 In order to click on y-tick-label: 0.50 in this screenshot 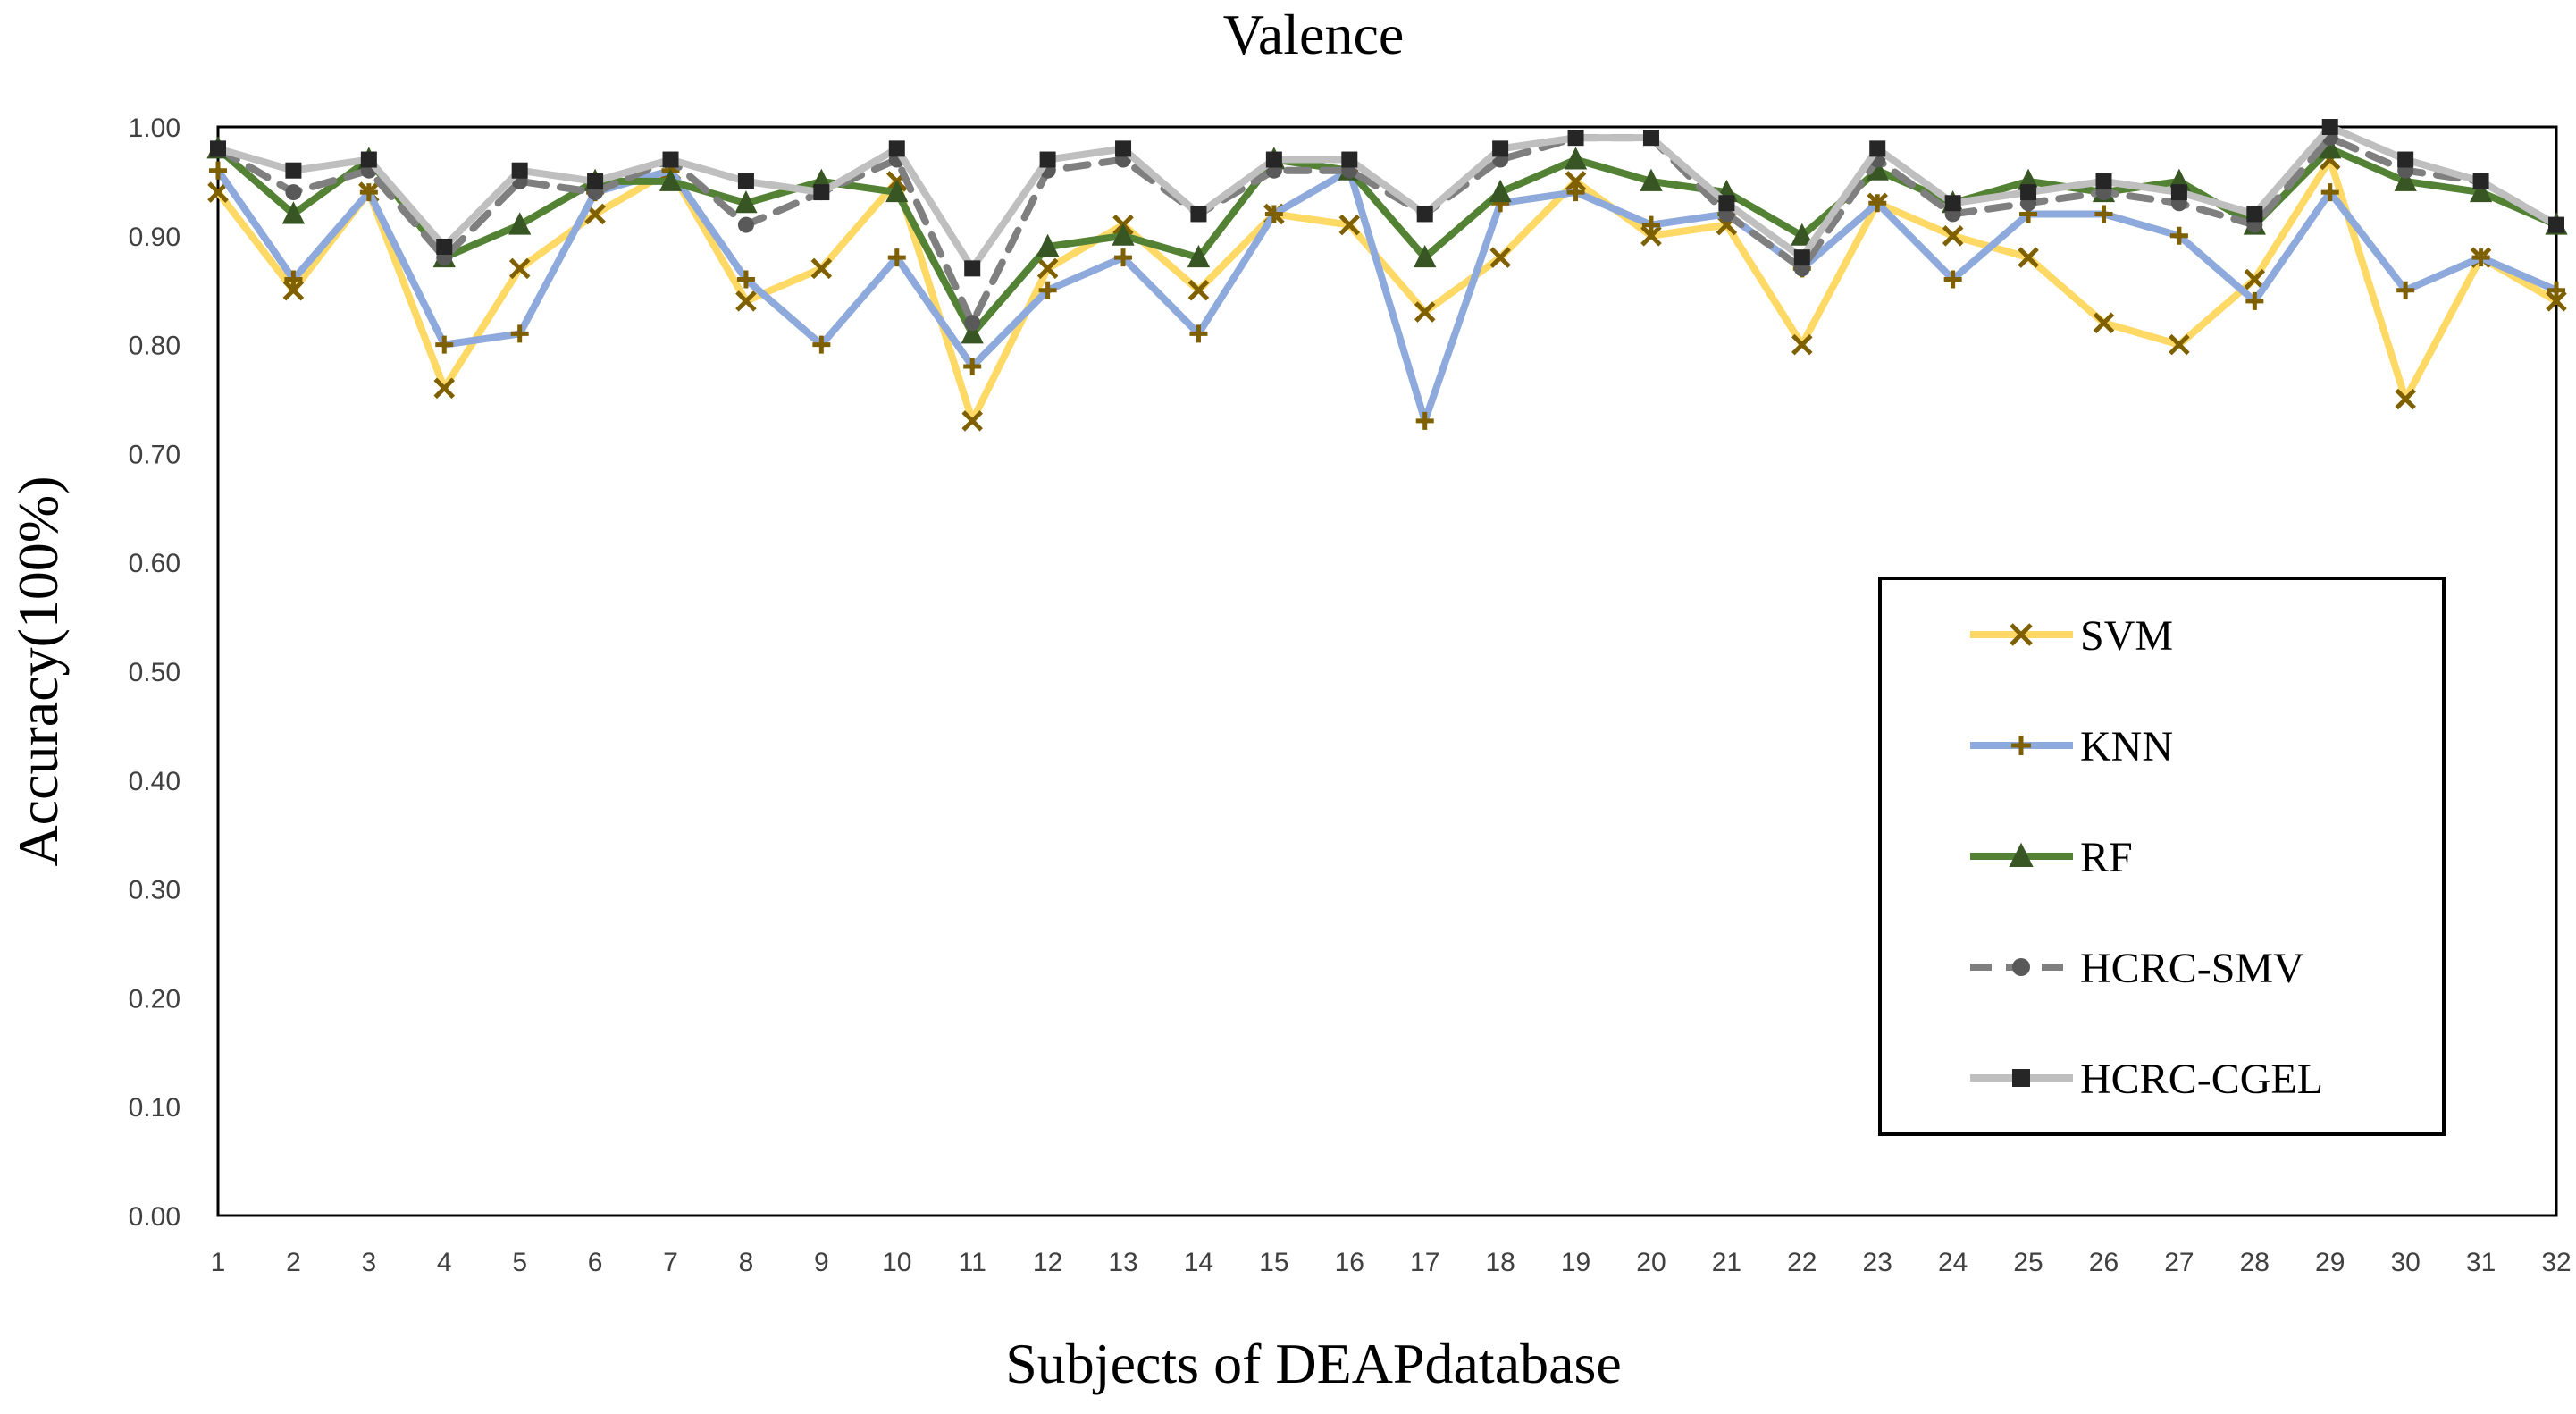, I will do `click(154, 672)`.